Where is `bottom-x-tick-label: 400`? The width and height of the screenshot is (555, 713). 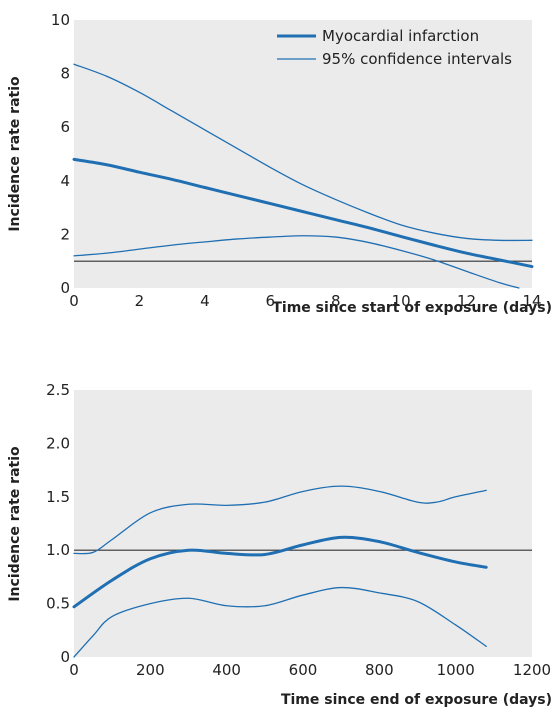
bottom-x-tick-label: 400 is located at coordinates (226, 670).